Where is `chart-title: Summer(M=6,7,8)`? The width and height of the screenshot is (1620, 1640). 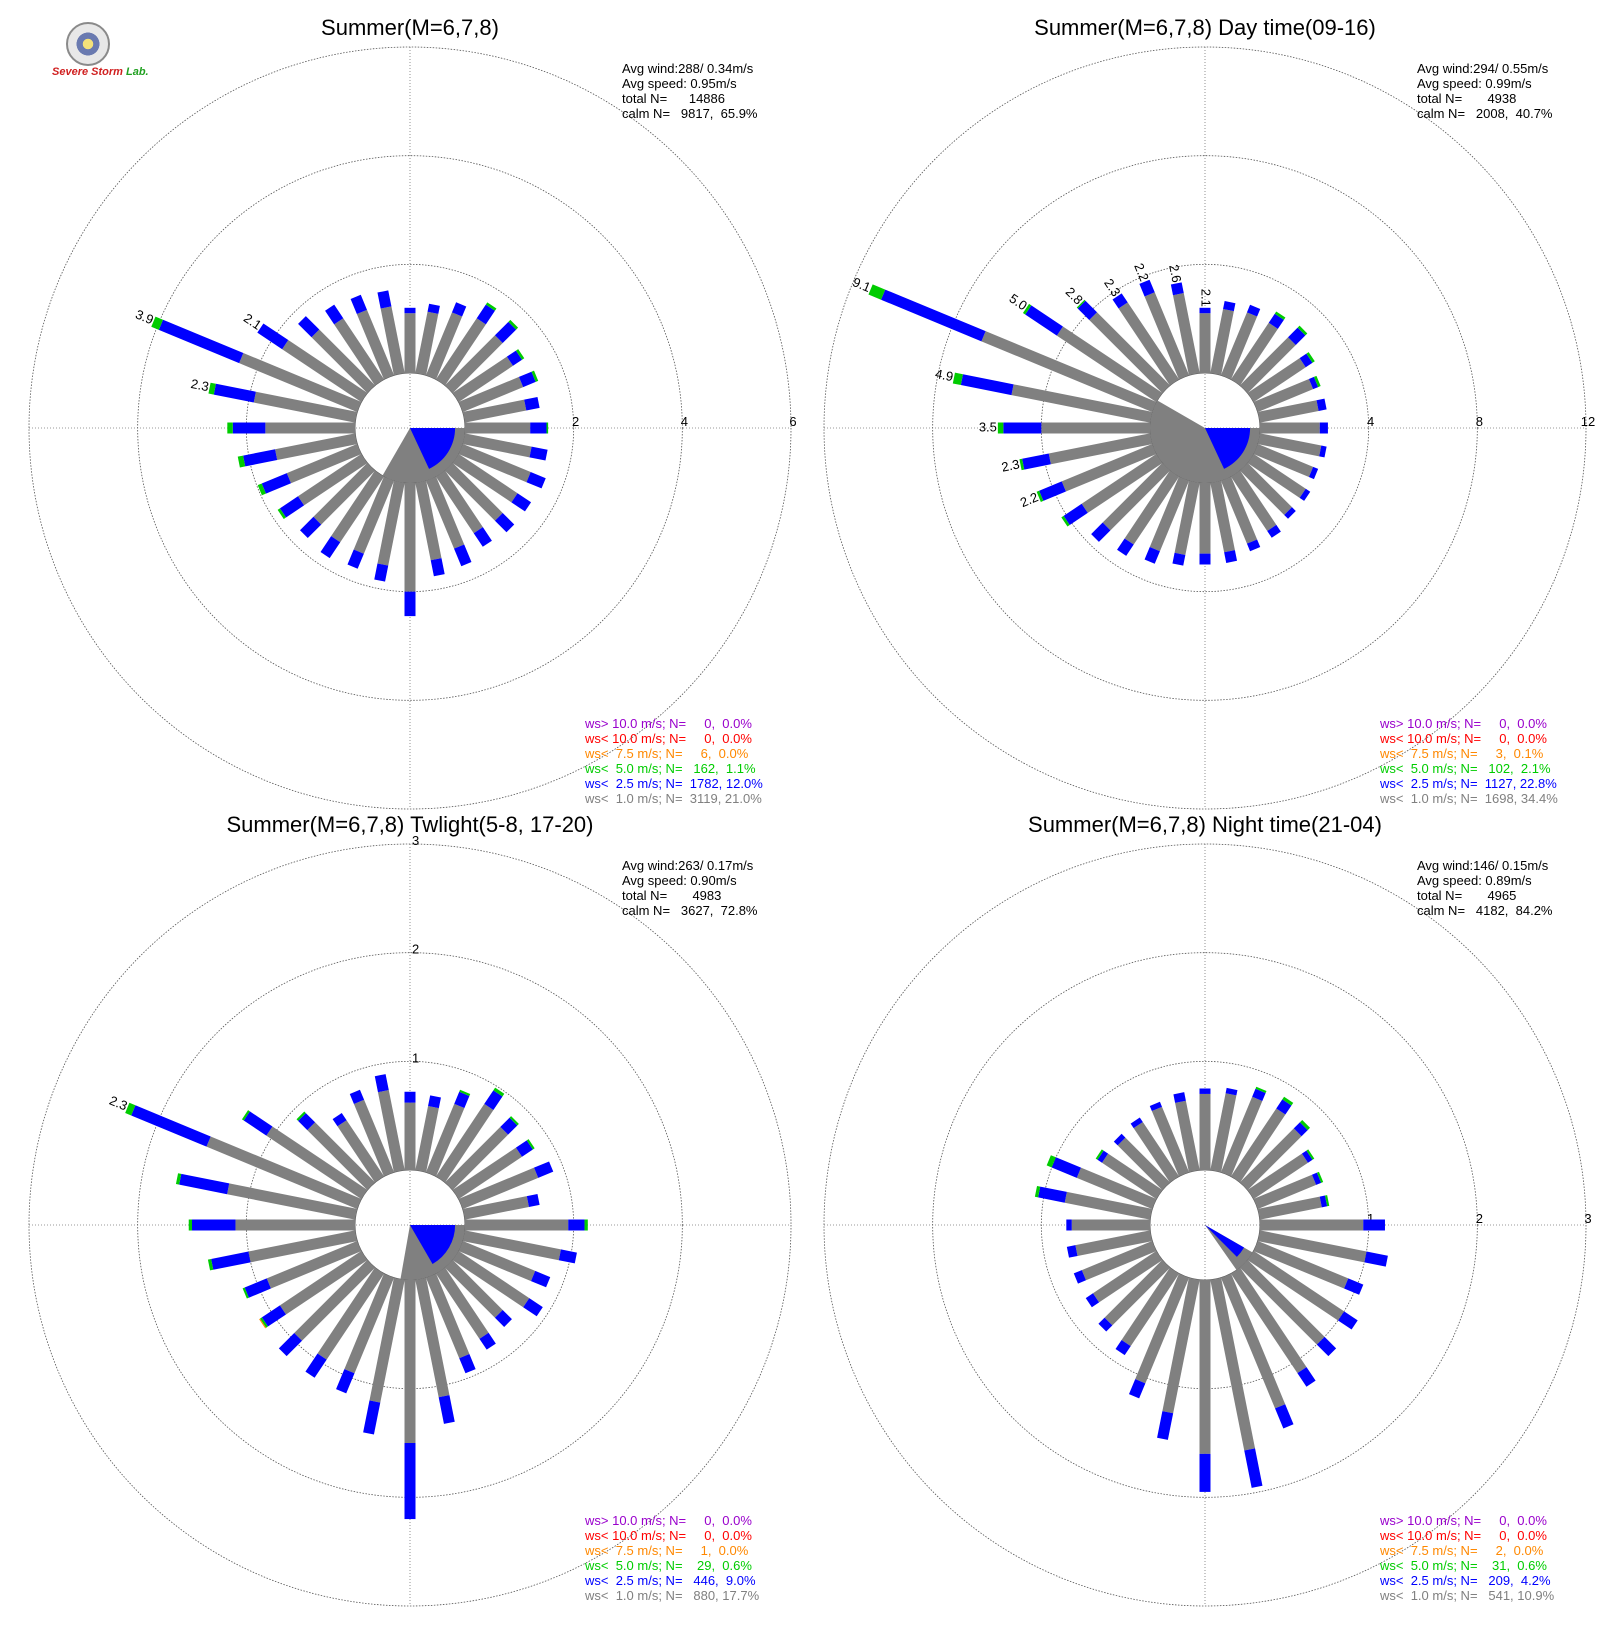 chart-title: Summer(M=6,7,8) is located at coordinates (410, 27).